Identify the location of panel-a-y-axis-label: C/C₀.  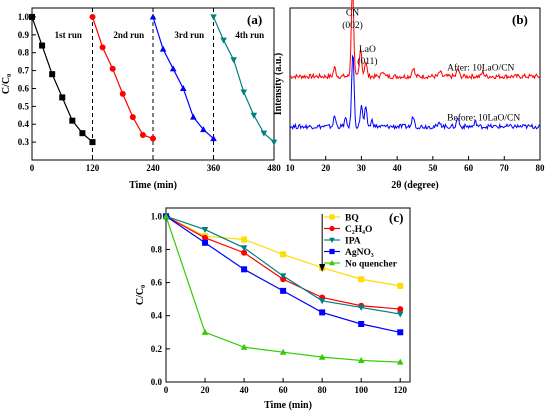
(6, 84).